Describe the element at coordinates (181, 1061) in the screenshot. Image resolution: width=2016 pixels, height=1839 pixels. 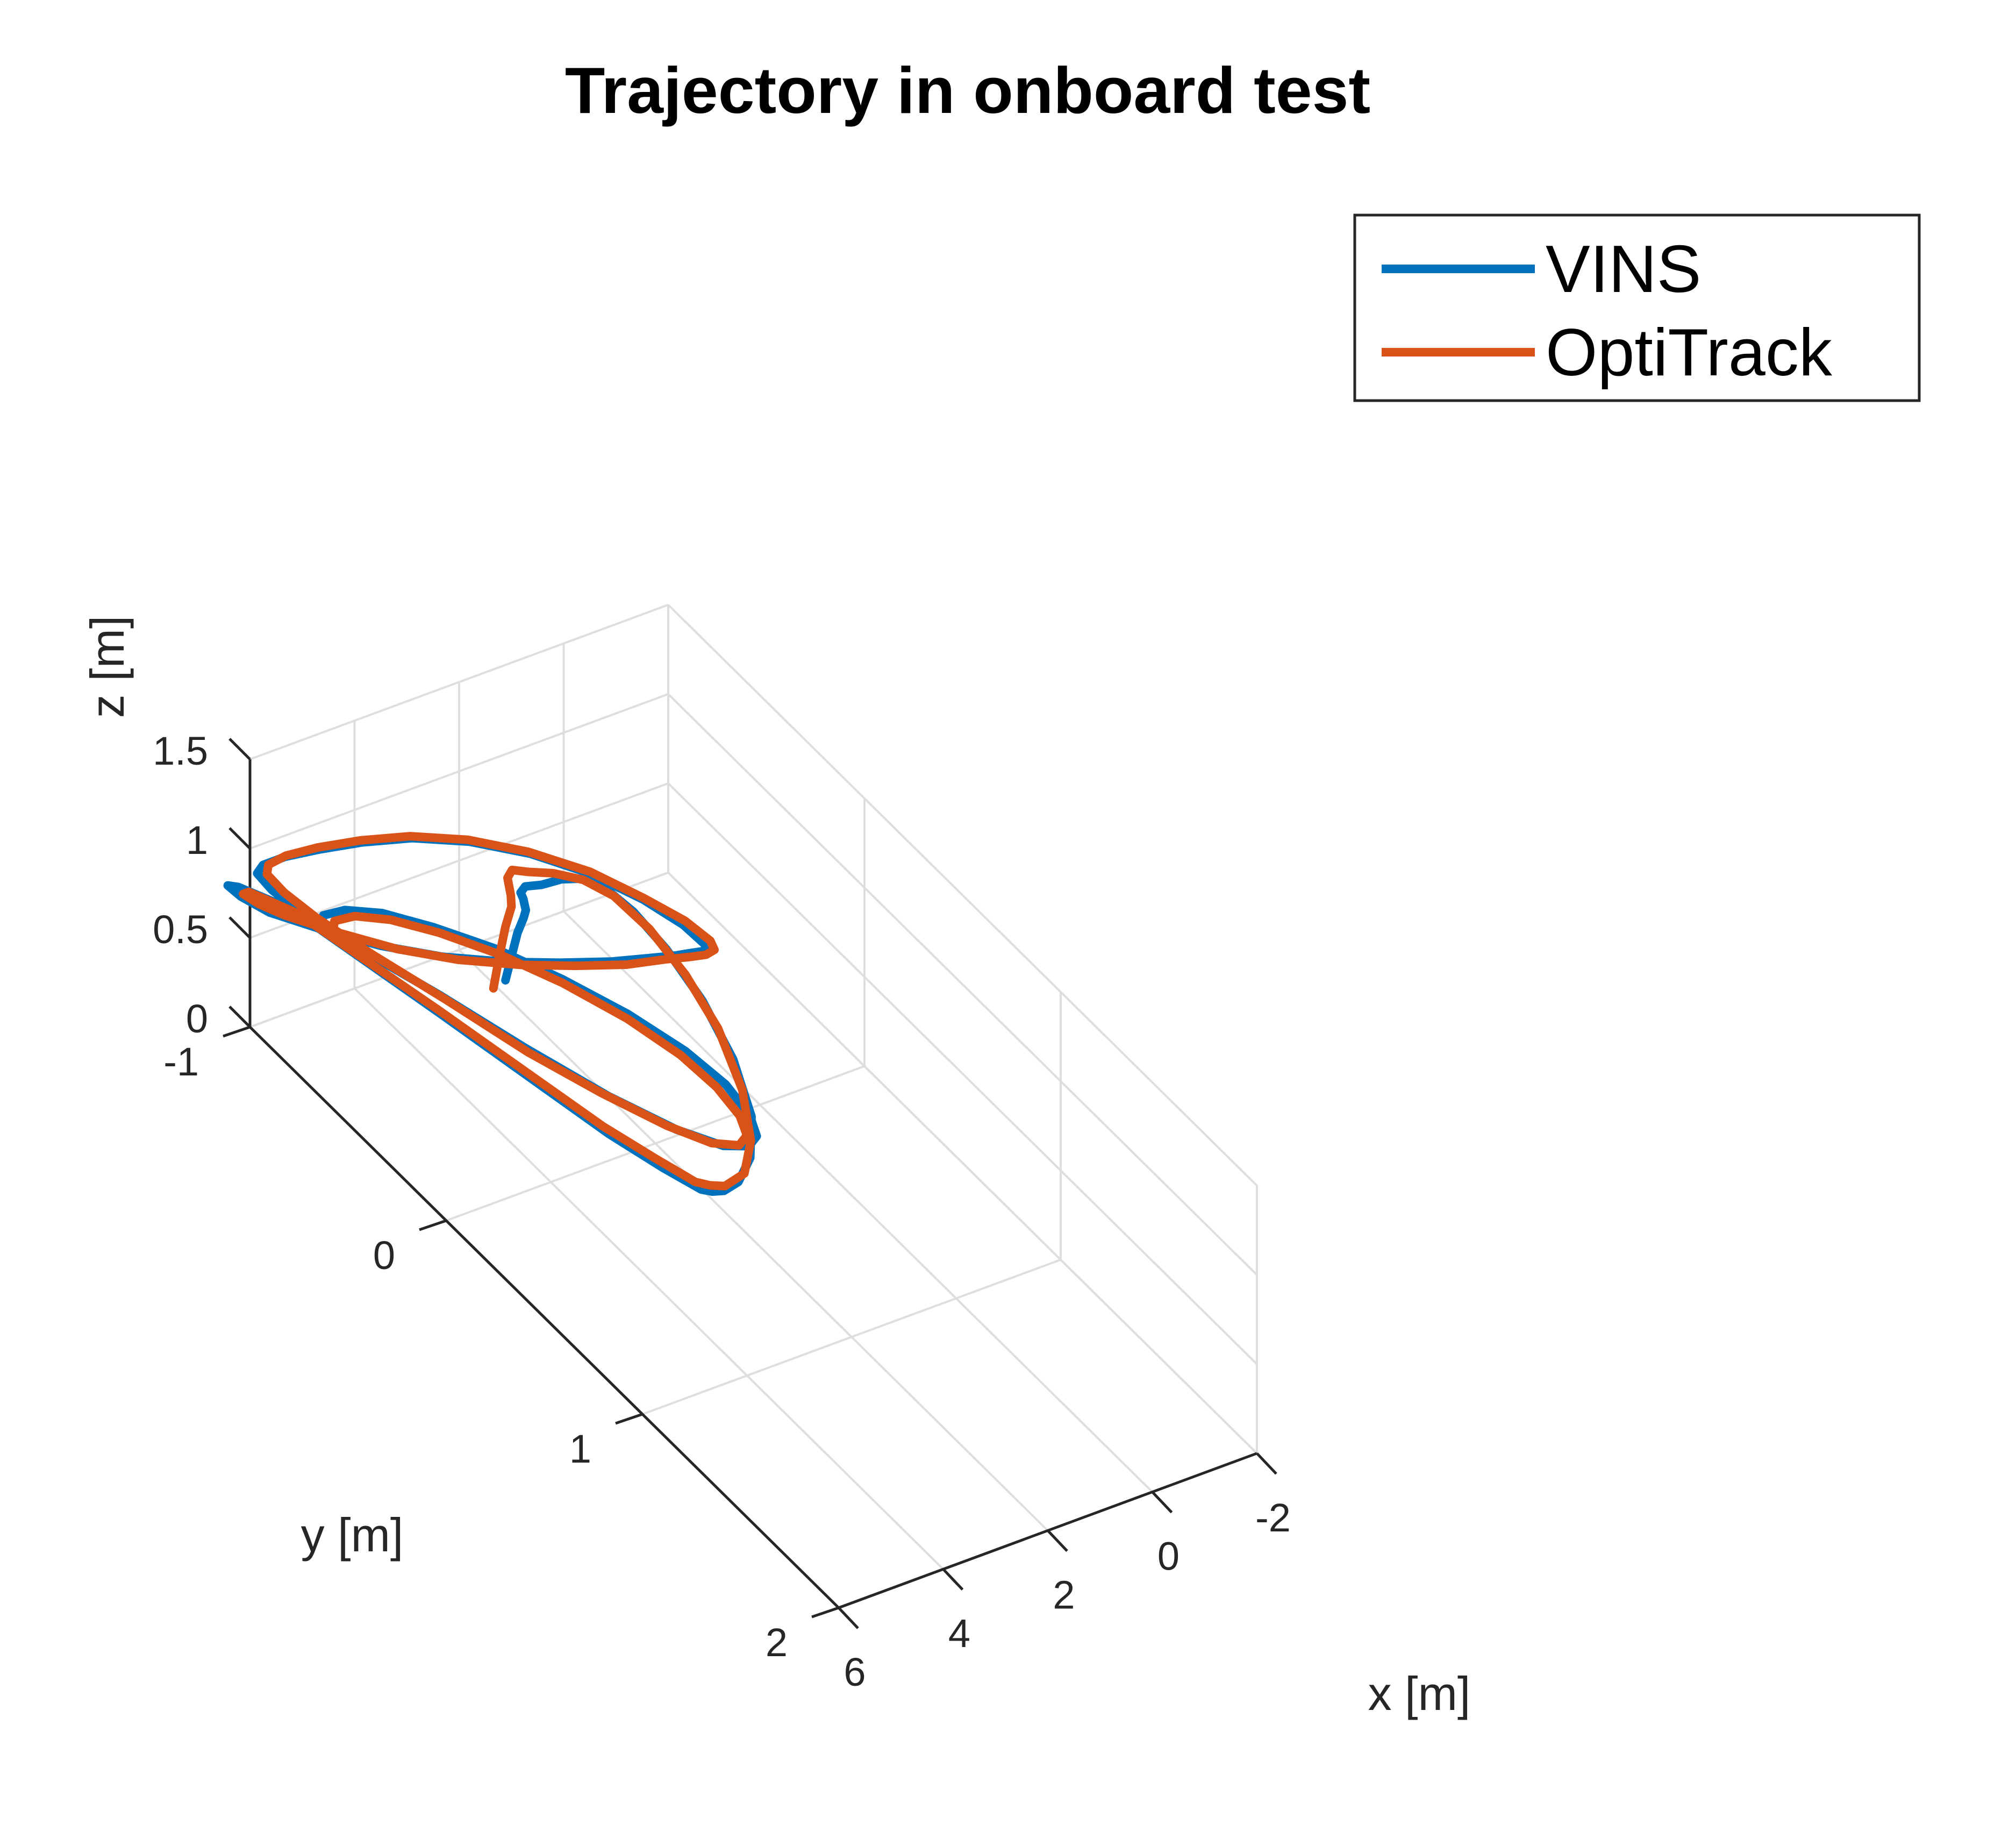
I see `y-tick-label: -1` at that location.